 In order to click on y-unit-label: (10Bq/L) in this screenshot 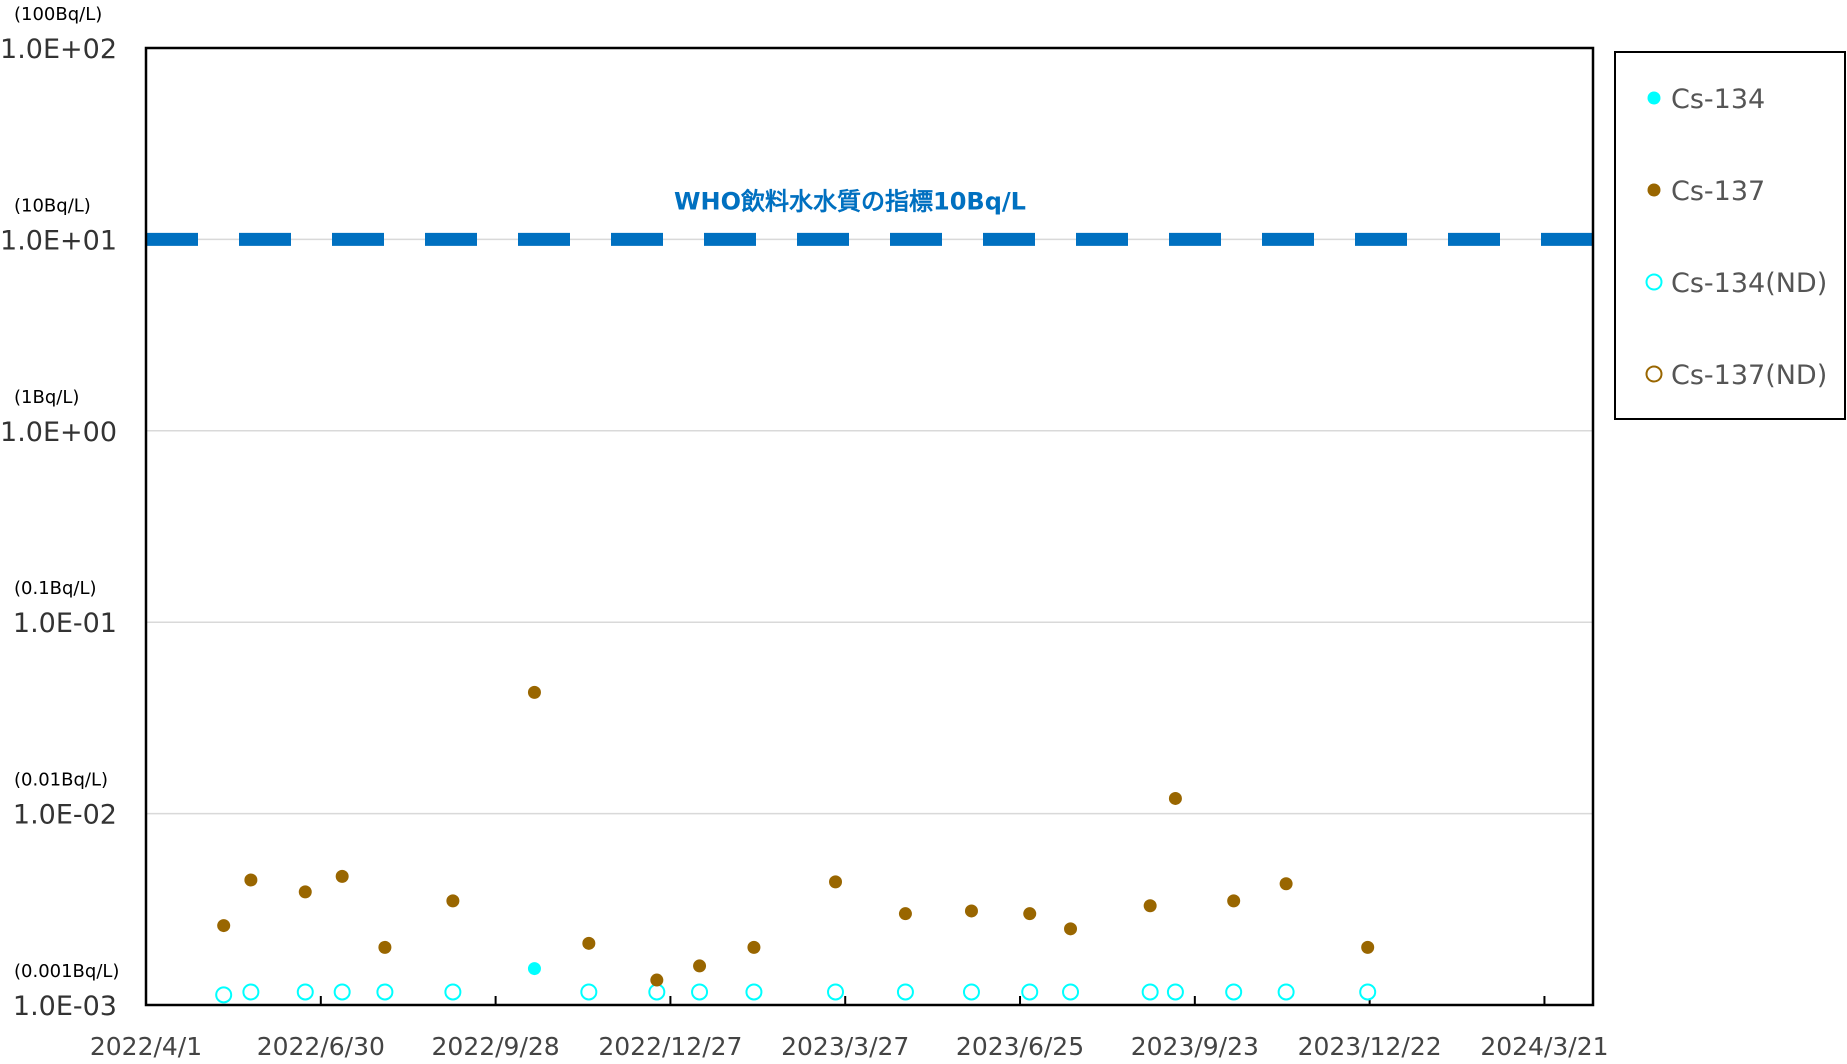, I will do `click(52, 205)`.